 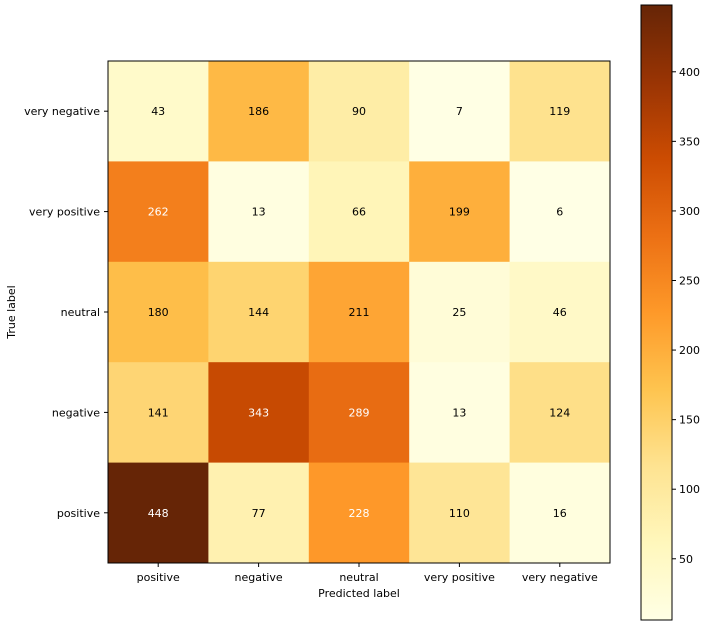 I want to click on cell-value-label: 124, so click(x=559, y=412).